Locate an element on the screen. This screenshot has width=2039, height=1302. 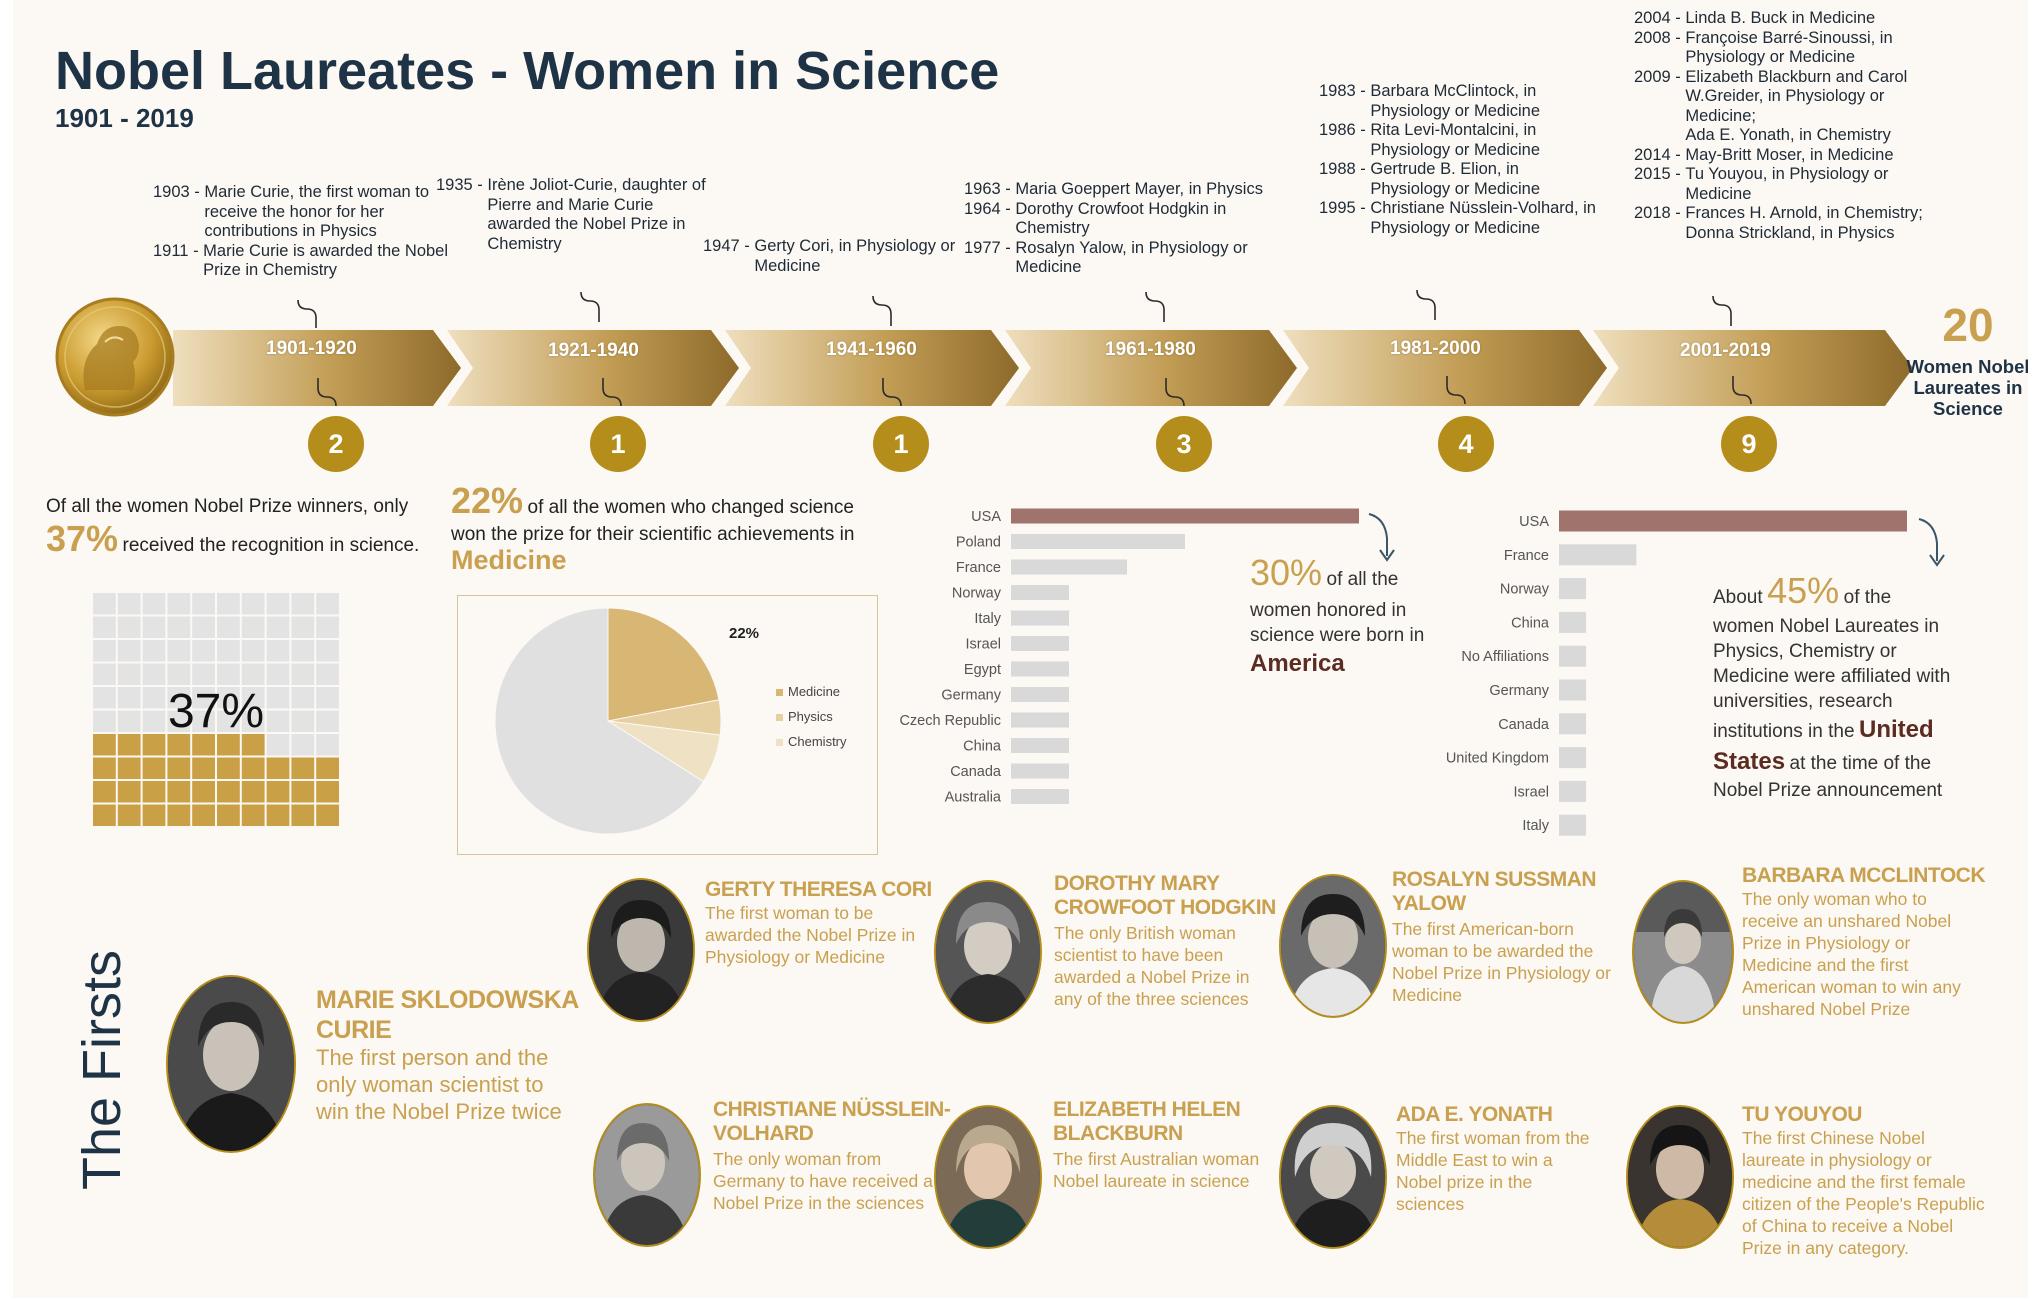
pie-chart: 22% Medicine Physics Chemistry is located at coordinates (670, 721).